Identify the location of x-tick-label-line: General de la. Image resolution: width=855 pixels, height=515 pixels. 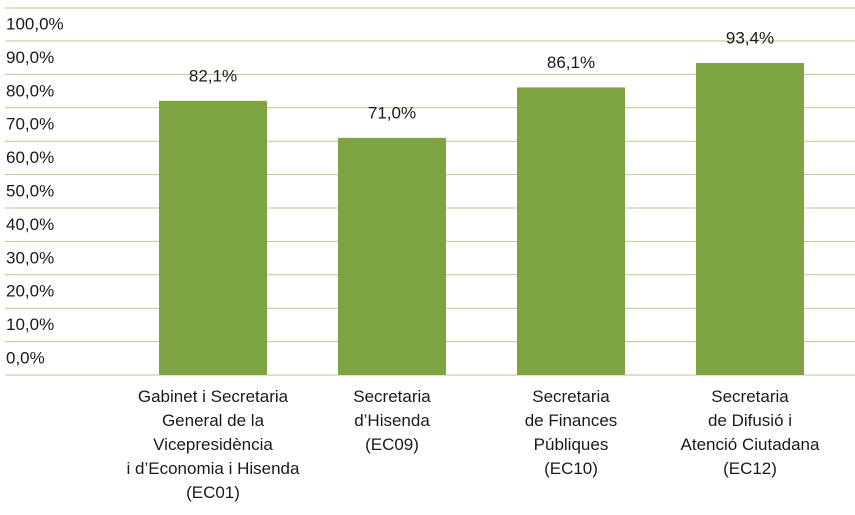
(213, 420).